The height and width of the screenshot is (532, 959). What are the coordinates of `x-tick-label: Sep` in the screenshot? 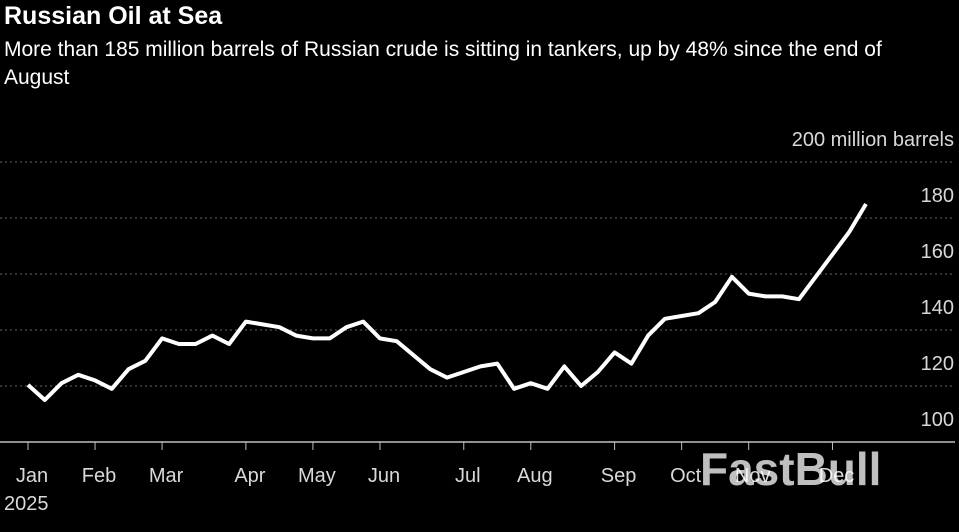 It's located at (619, 476).